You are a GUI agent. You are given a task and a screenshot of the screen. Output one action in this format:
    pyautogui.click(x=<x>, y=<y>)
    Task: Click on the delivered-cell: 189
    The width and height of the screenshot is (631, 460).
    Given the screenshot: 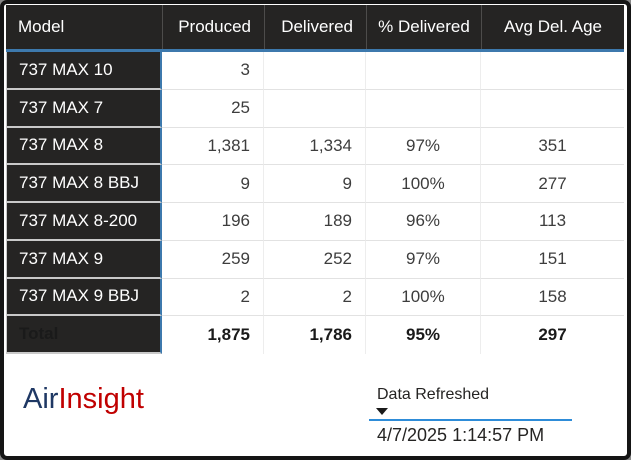 What is the action you would take?
    pyautogui.click(x=315, y=222)
    